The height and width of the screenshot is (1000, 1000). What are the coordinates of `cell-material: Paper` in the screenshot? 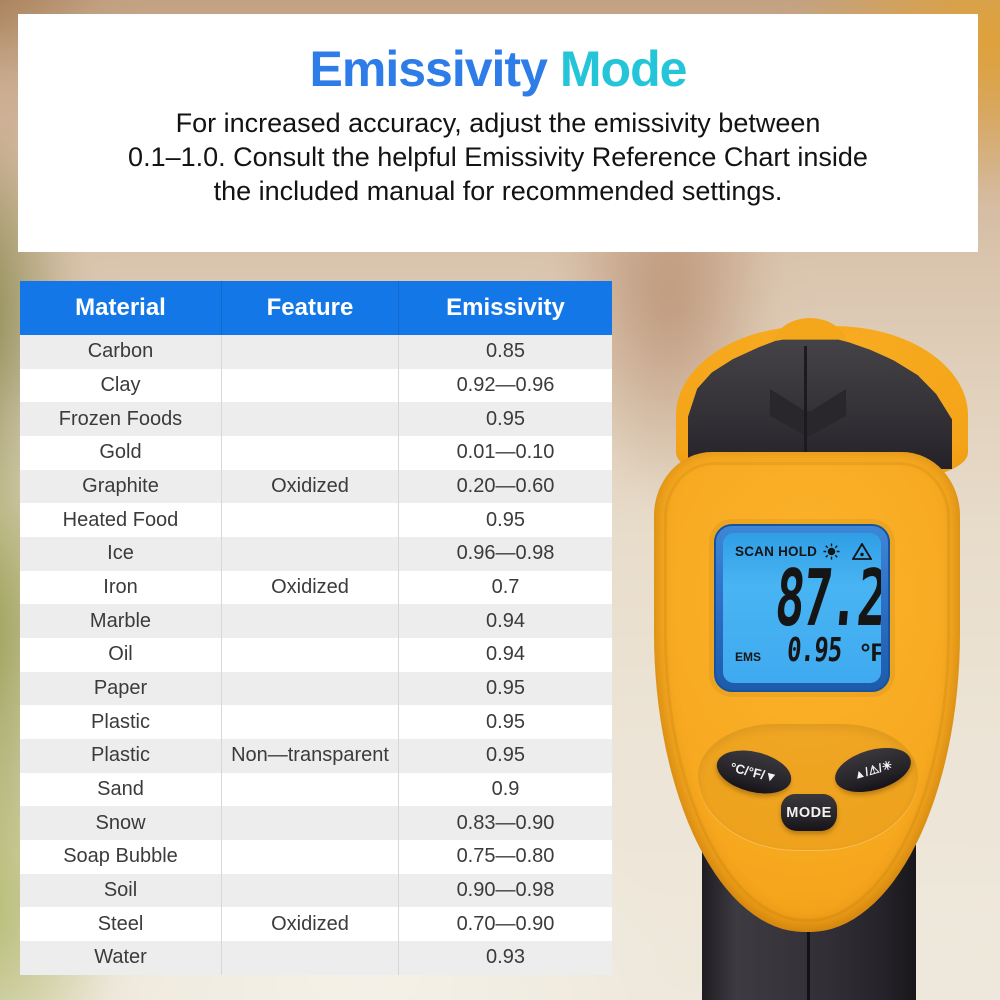 It's located at (120, 688).